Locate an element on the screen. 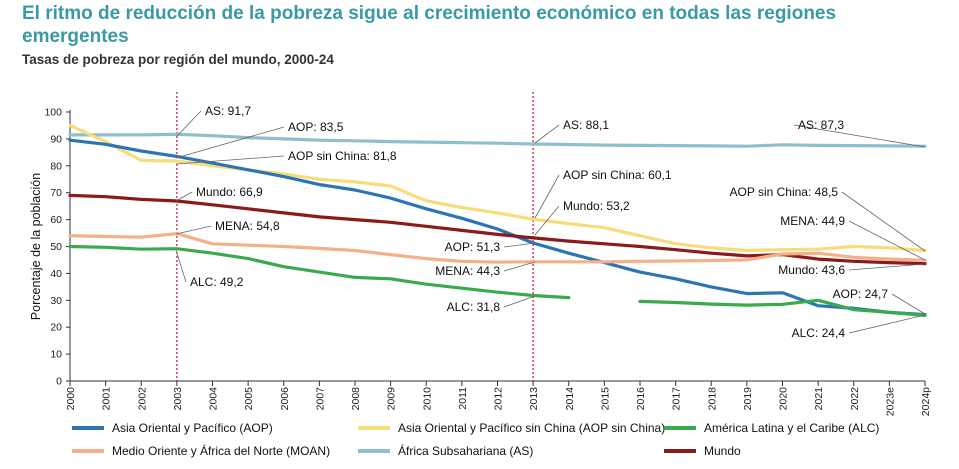  x-tick-label: 2017 is located at coordinates (677, 399).